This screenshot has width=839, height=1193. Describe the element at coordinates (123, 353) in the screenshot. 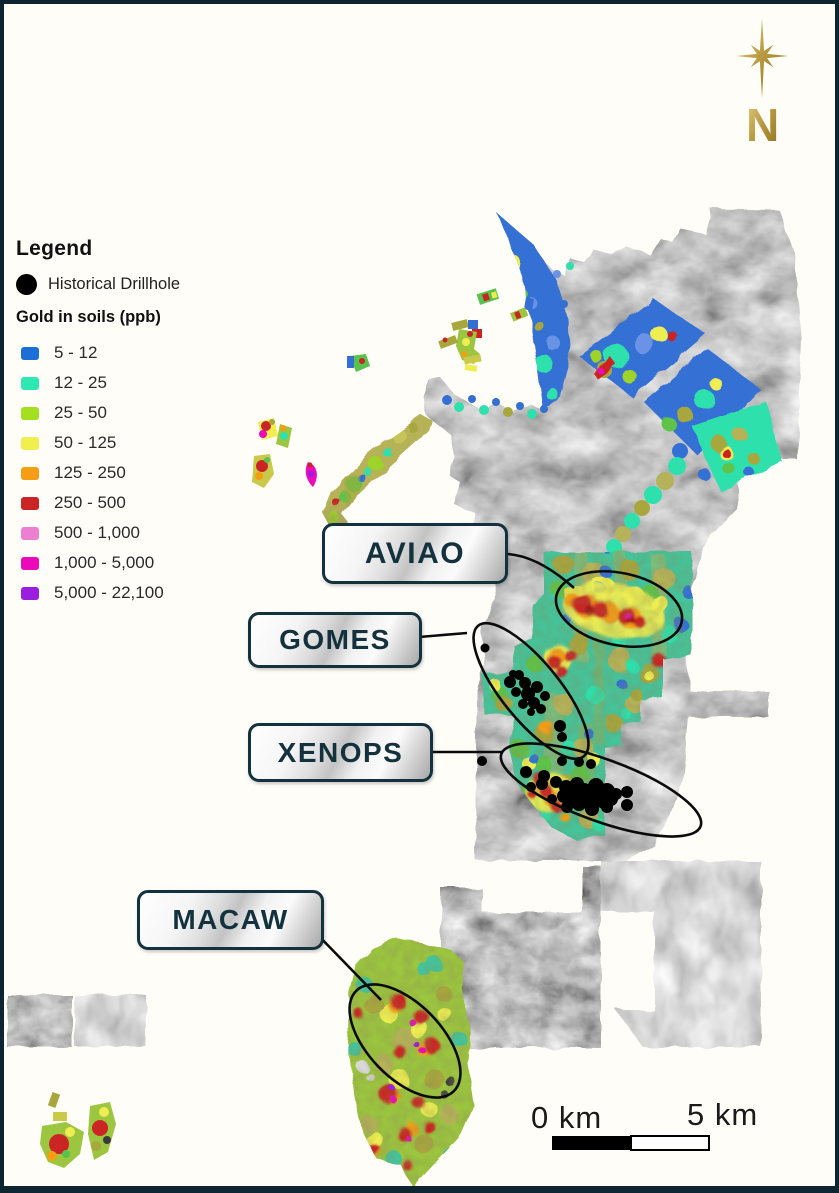

I see `legend-class-row: 5 - 12` at that location.